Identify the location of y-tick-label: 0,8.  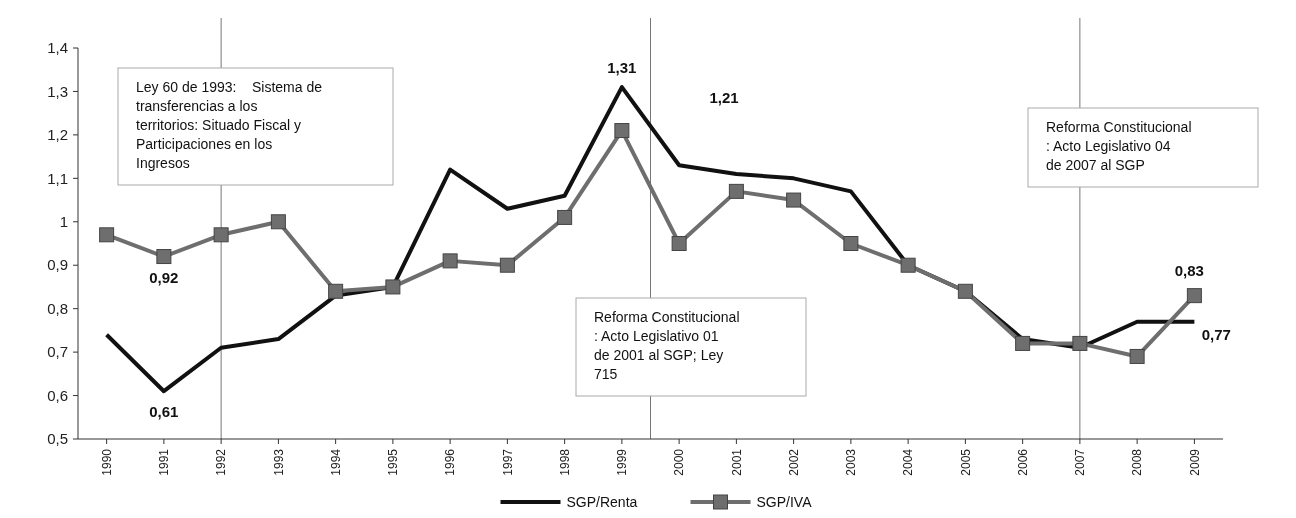
(57, 308).